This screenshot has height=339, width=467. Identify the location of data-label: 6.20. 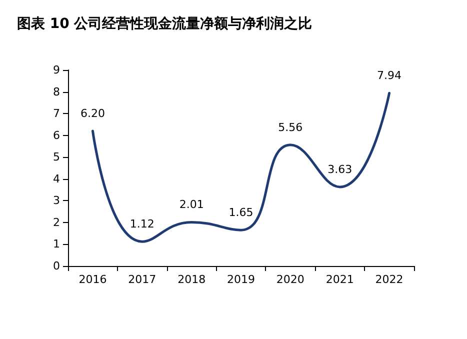
(92, 113).